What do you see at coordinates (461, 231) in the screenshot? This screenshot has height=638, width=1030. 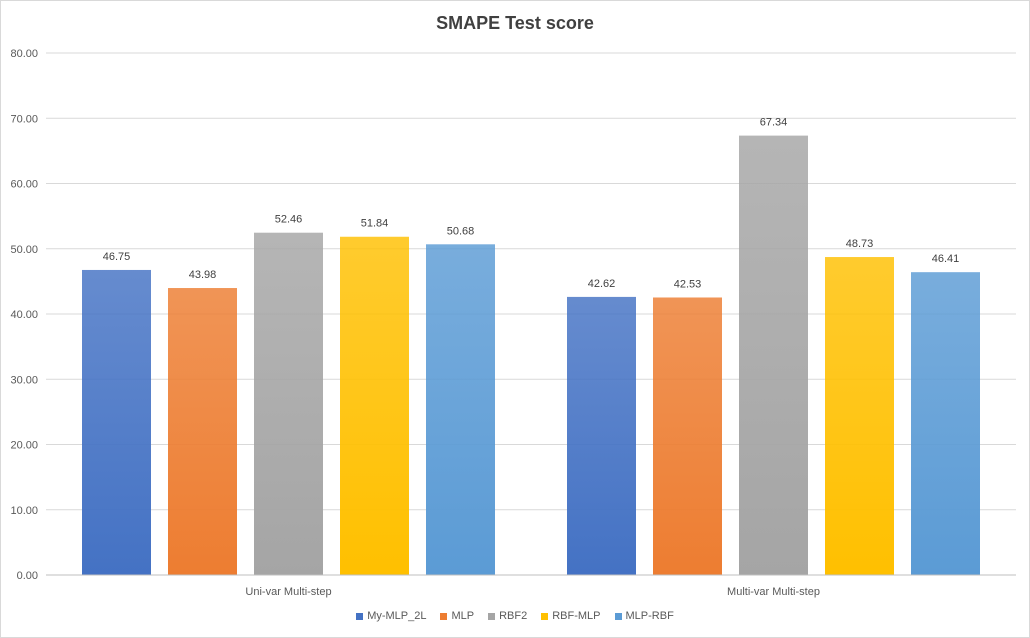 I see `data-label: 50.68` at bounding box center [461, 231].